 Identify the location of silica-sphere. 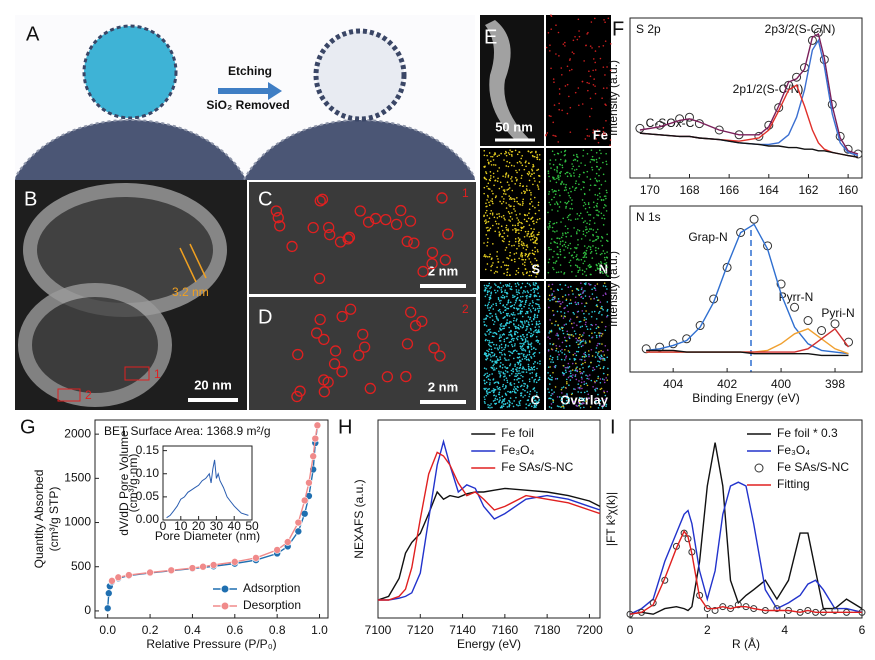
(130, 72).